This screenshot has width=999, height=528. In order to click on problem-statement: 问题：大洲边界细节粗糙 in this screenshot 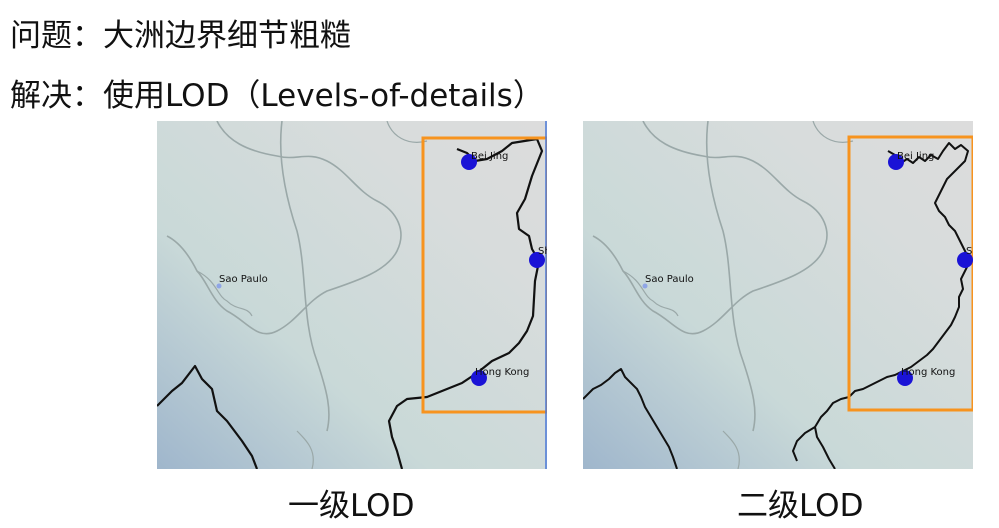, I will do `click(180, 36)`.